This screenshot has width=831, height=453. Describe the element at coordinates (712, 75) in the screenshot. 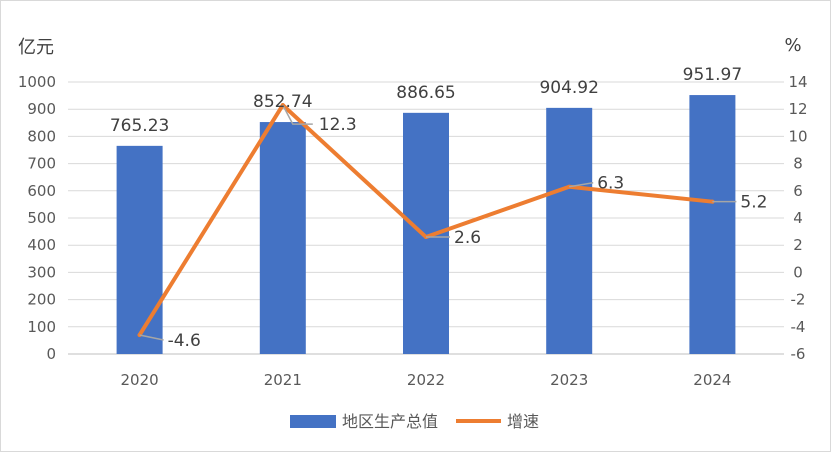

I see `bar-value-label: 951.97` at that location.